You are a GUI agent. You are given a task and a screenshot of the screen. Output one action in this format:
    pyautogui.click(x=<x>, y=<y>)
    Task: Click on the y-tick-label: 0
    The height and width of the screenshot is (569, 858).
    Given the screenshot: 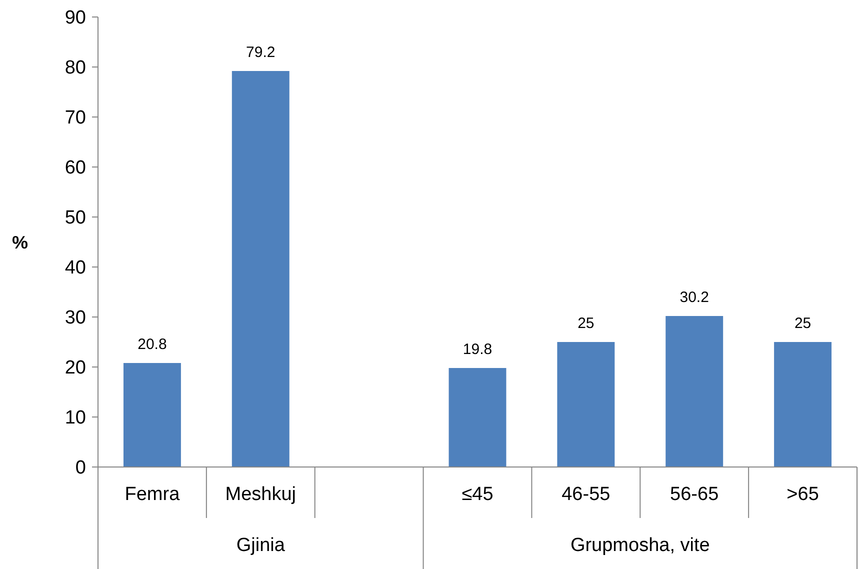 What is the action you would take?
    pyautogui.click(x=80, y=468)
    